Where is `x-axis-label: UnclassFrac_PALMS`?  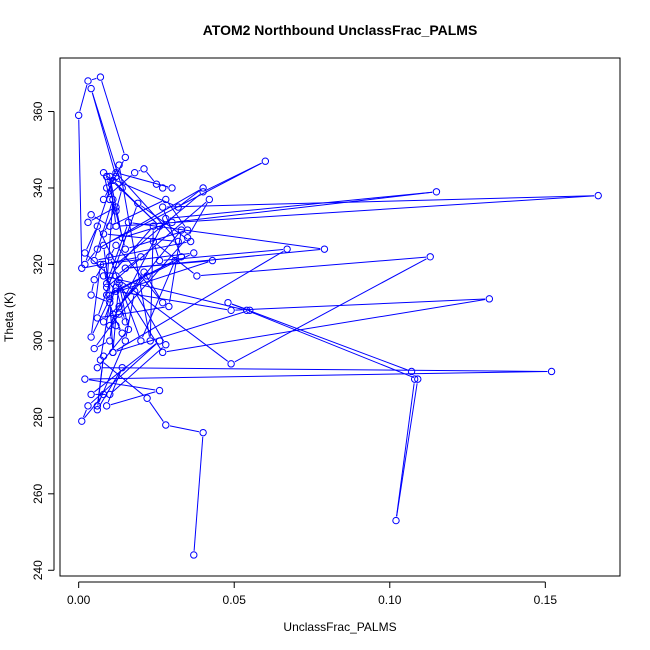 x-axis-label: UnclassFrac_PALMS is located at coordinates (339, 627).